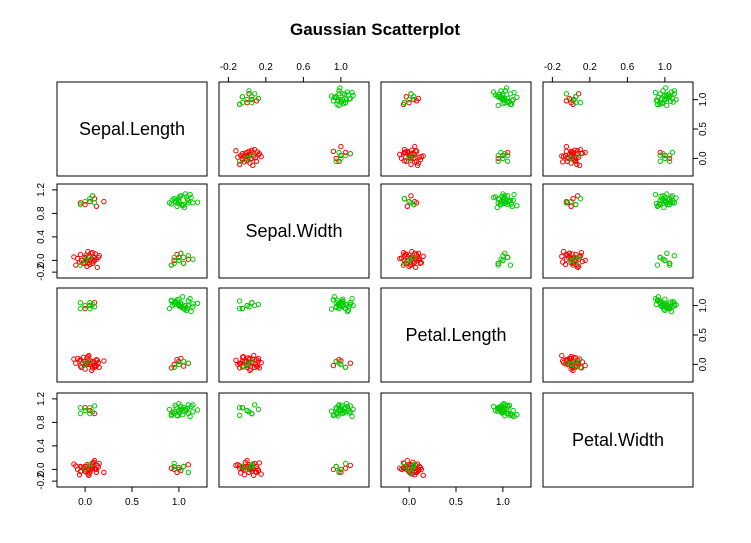  What do you see at coordinates (41, 422) in the screenshot?
I see `y-tick-label: 0.8` at bounding box center [41, 422].